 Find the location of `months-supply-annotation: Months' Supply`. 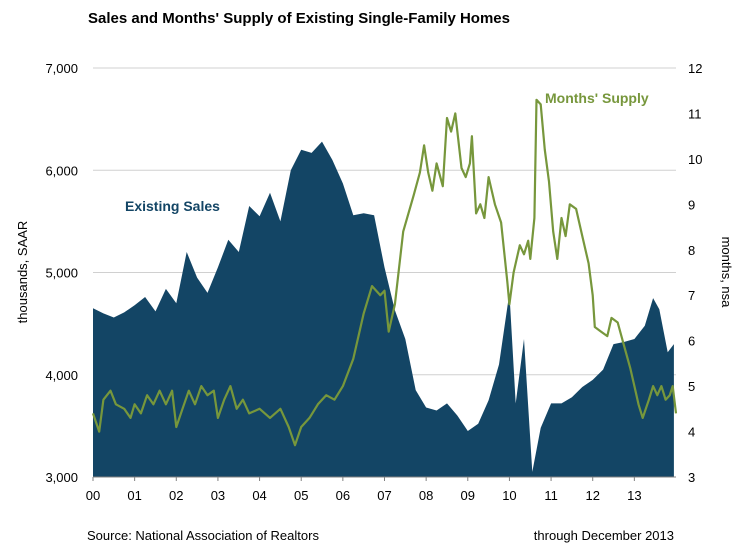

months-supply-annotation: Months' Supply is located at coordinates (597, 98).